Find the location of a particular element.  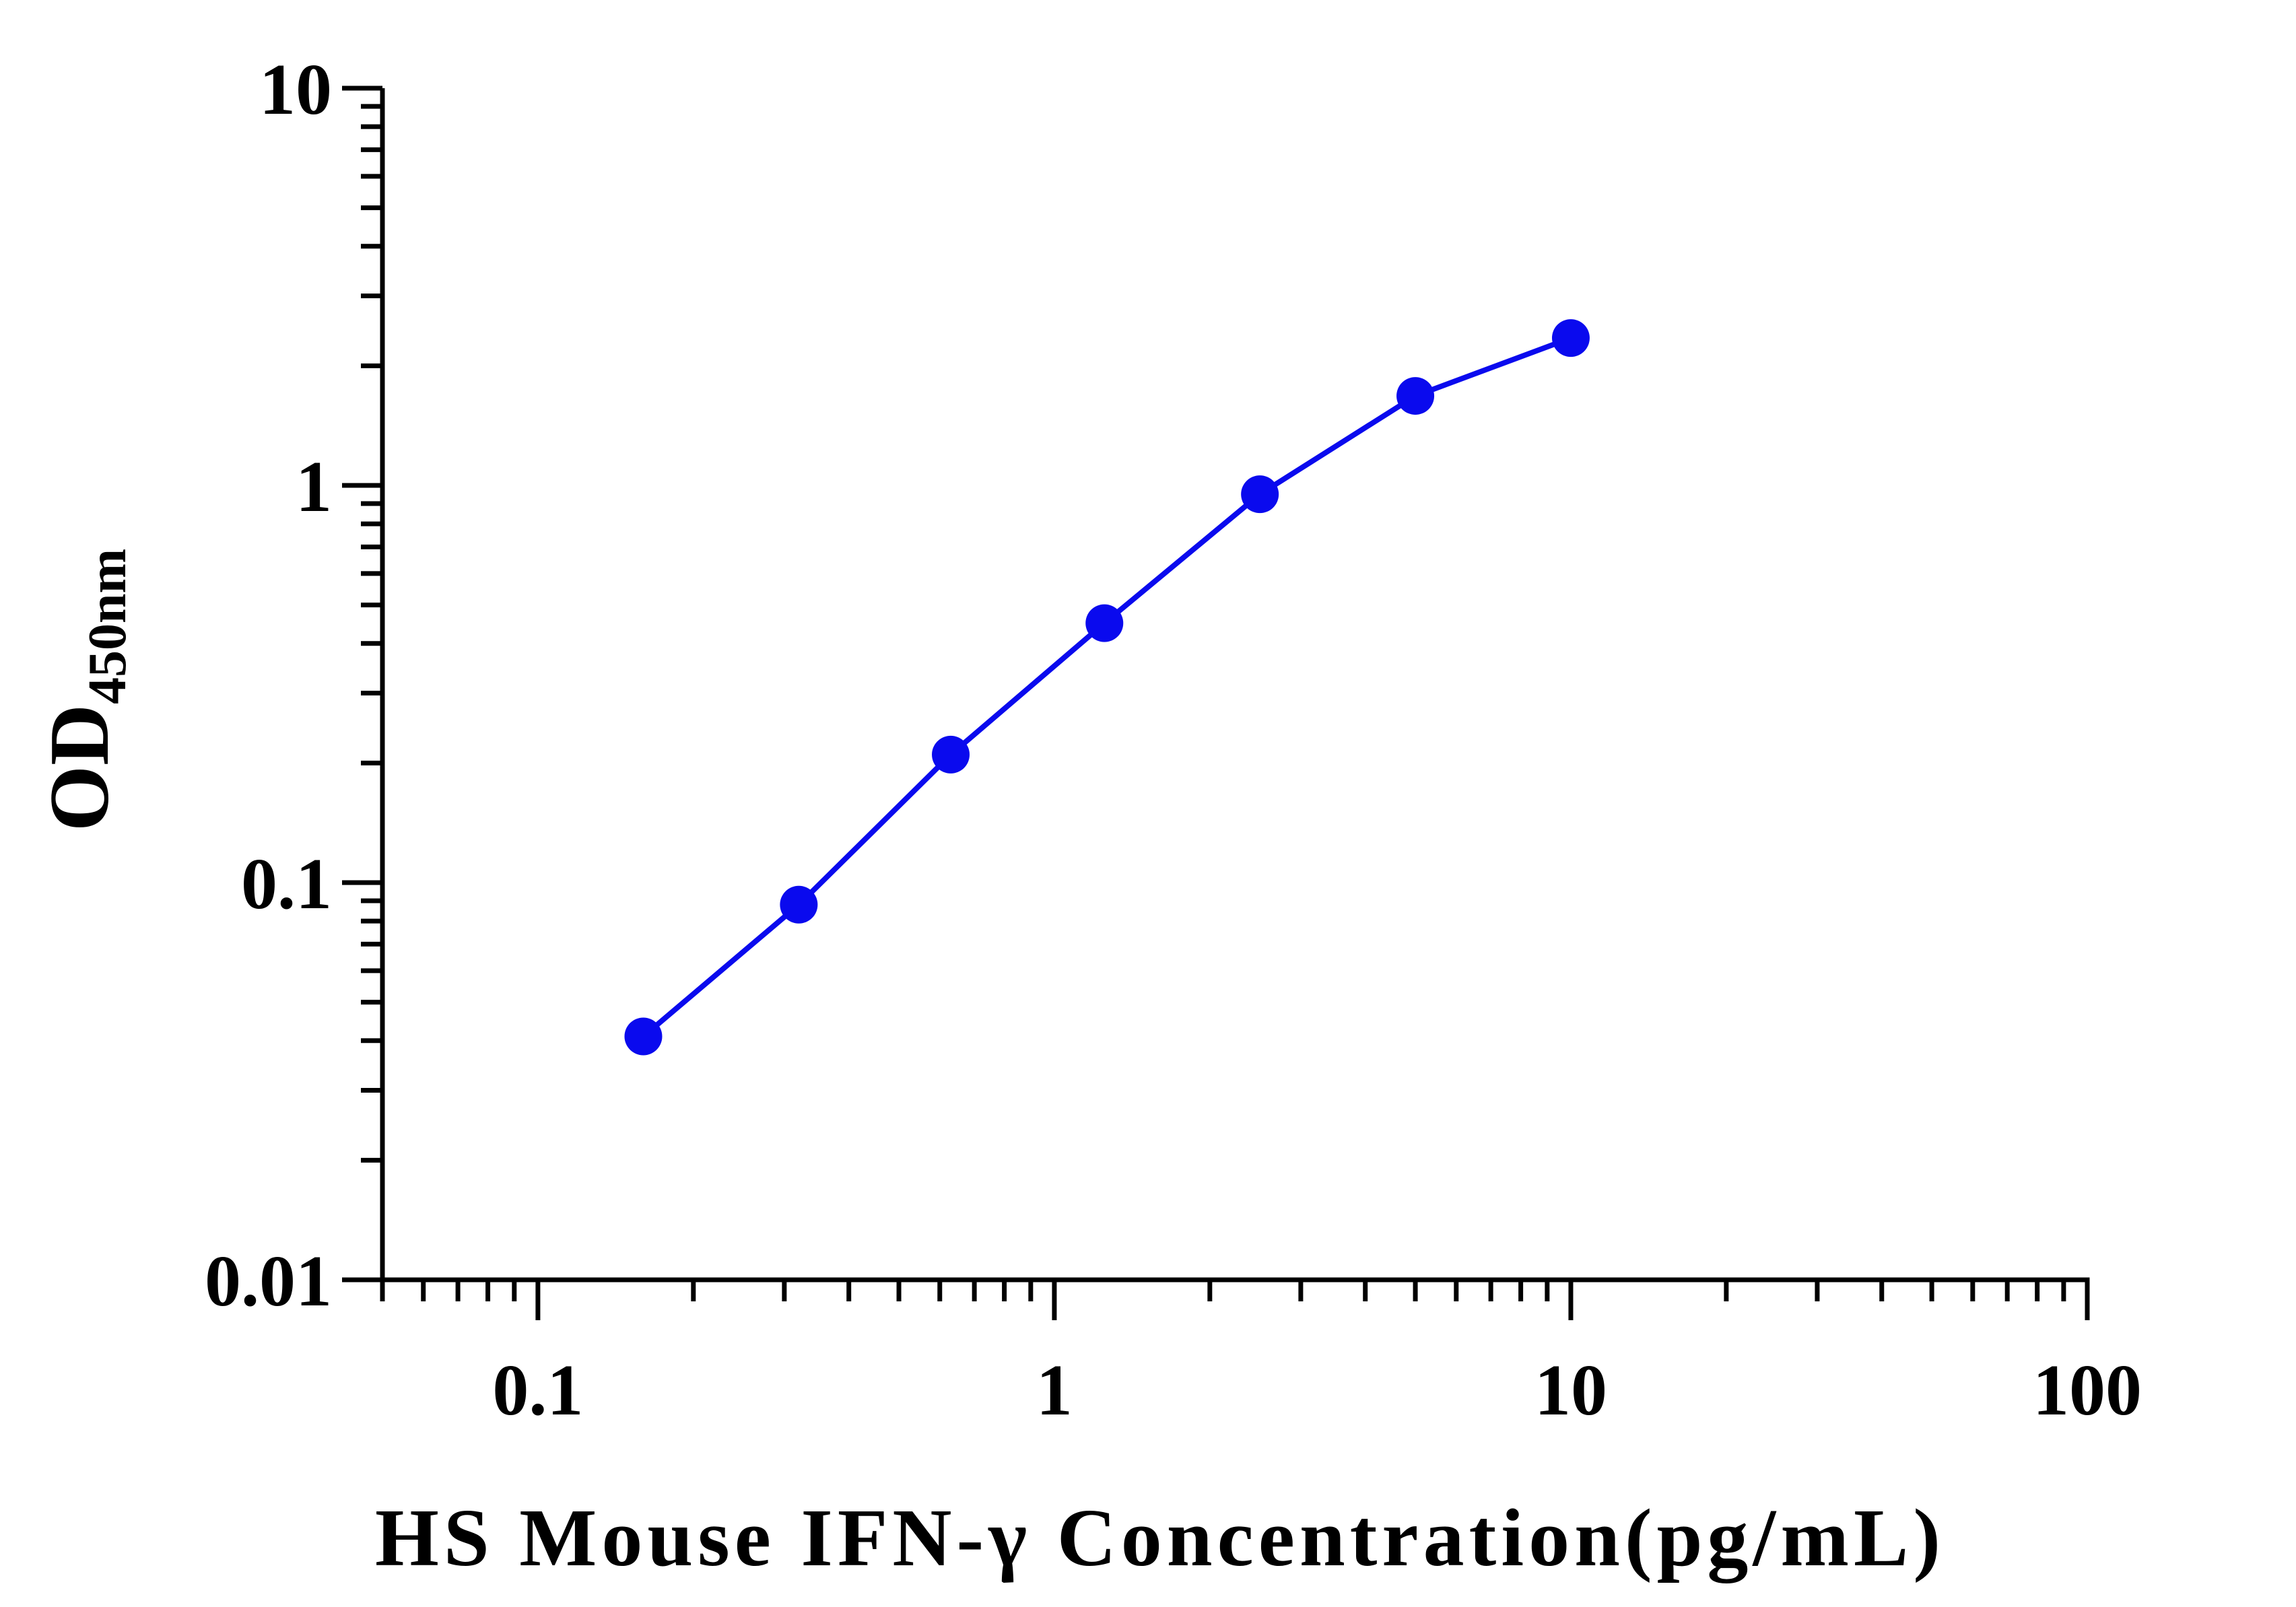

x-tick-label: 10 is located at coordinates (1570, 1390).